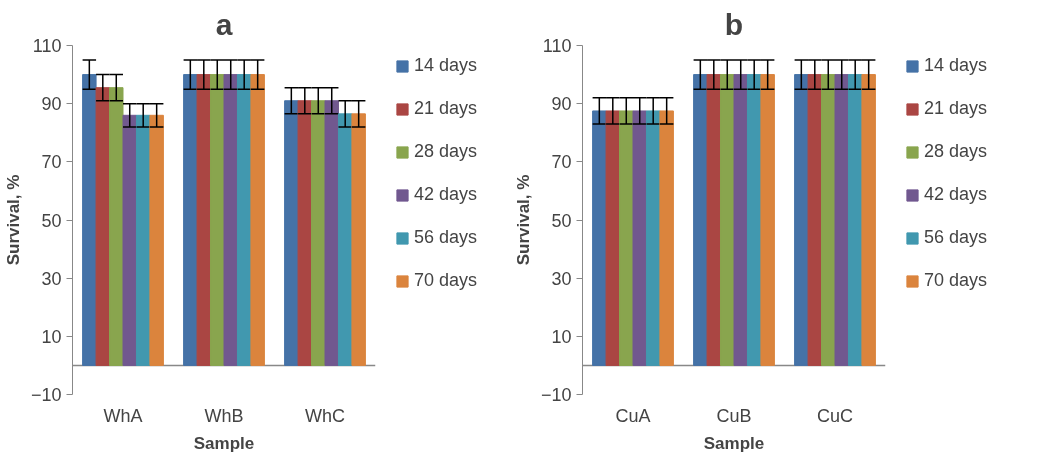  Describe the element at coordinates (633, 415) in the screenshot. I see `x-tick-label: CuA` at that location.